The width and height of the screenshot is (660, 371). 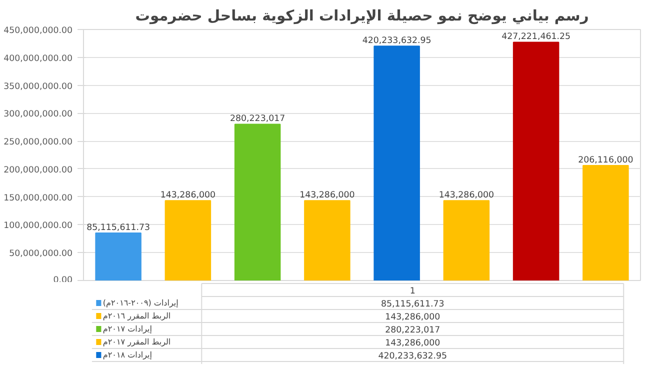 What do you see at coordinates (127, 329) in the screenshot?
I see `legend-label: إيرادات ٢٠١٧م` at bounding box center [127, 329].